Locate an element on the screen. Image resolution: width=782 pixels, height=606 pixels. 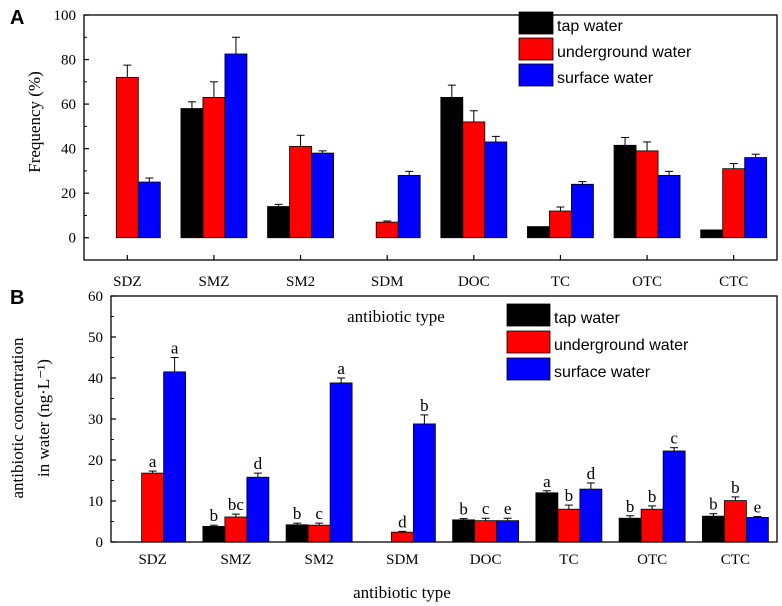
significance-label: bc is located at coordinates (236, 504).